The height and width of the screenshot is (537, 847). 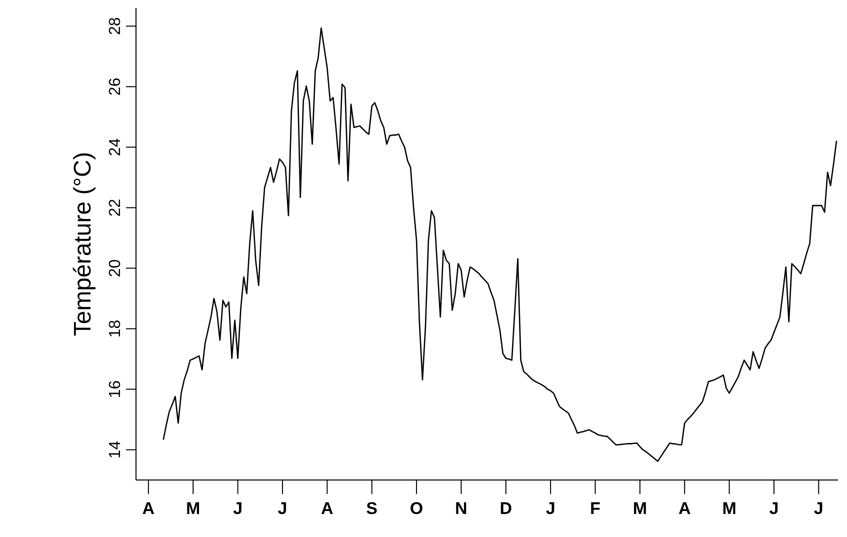 I want to click on x-tick-label: F, so click(x=595, y=508).